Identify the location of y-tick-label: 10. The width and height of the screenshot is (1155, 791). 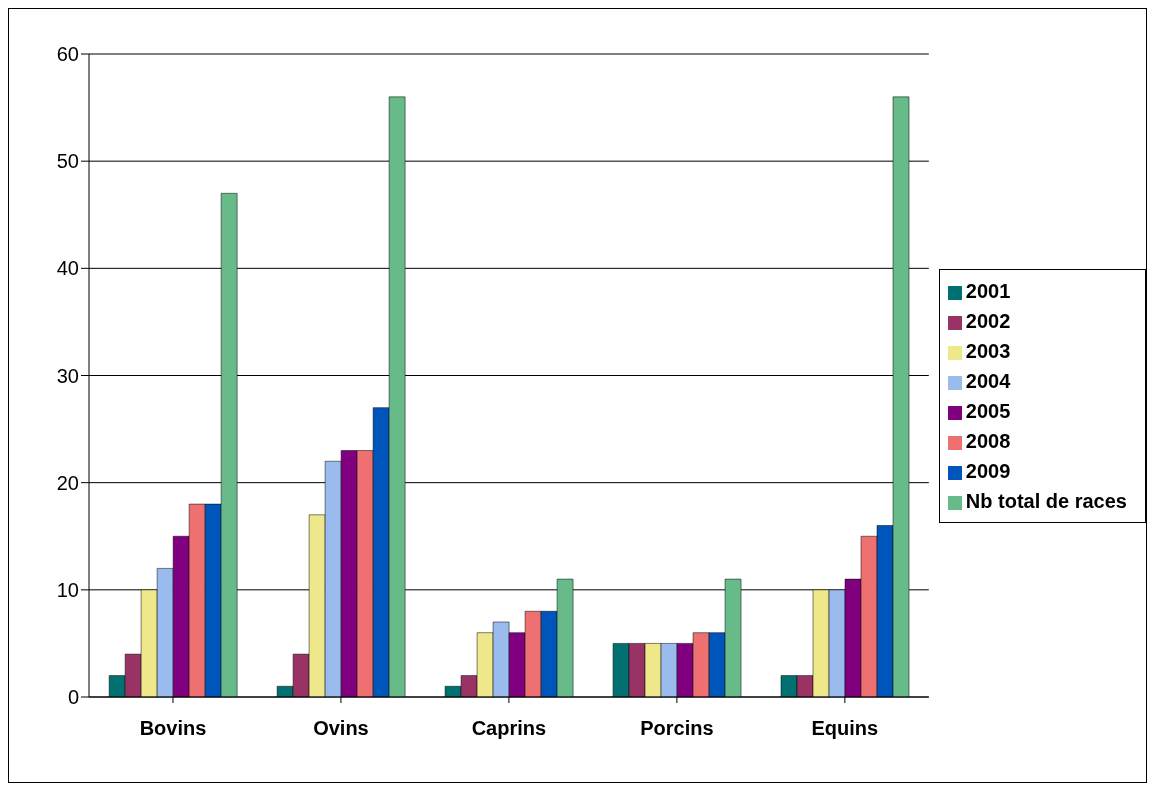
(67, 589).